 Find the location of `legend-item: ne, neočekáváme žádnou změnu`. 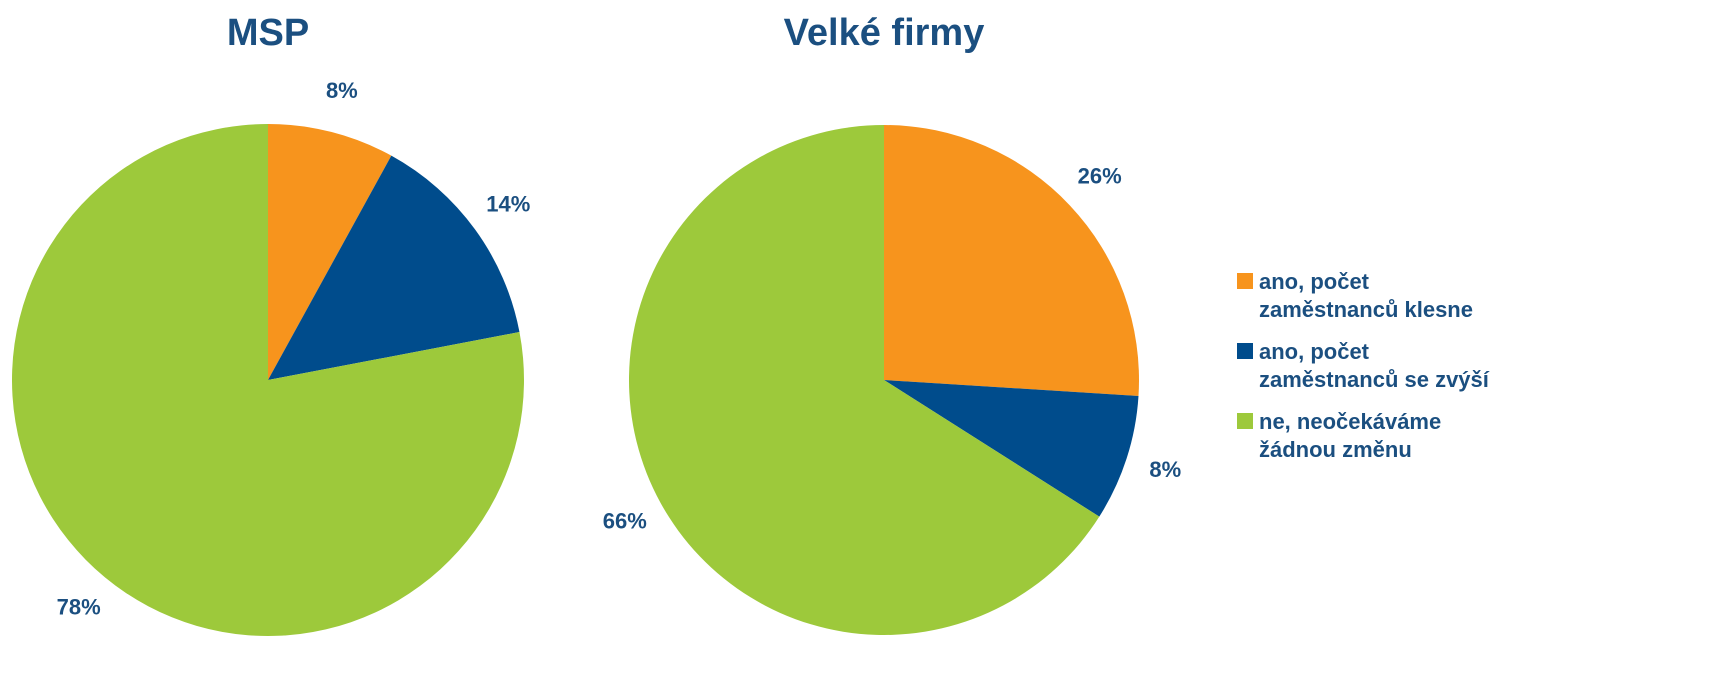

legend-item: ne, neočekáváme žádnou změnu is located at coordinates (1369, 436).